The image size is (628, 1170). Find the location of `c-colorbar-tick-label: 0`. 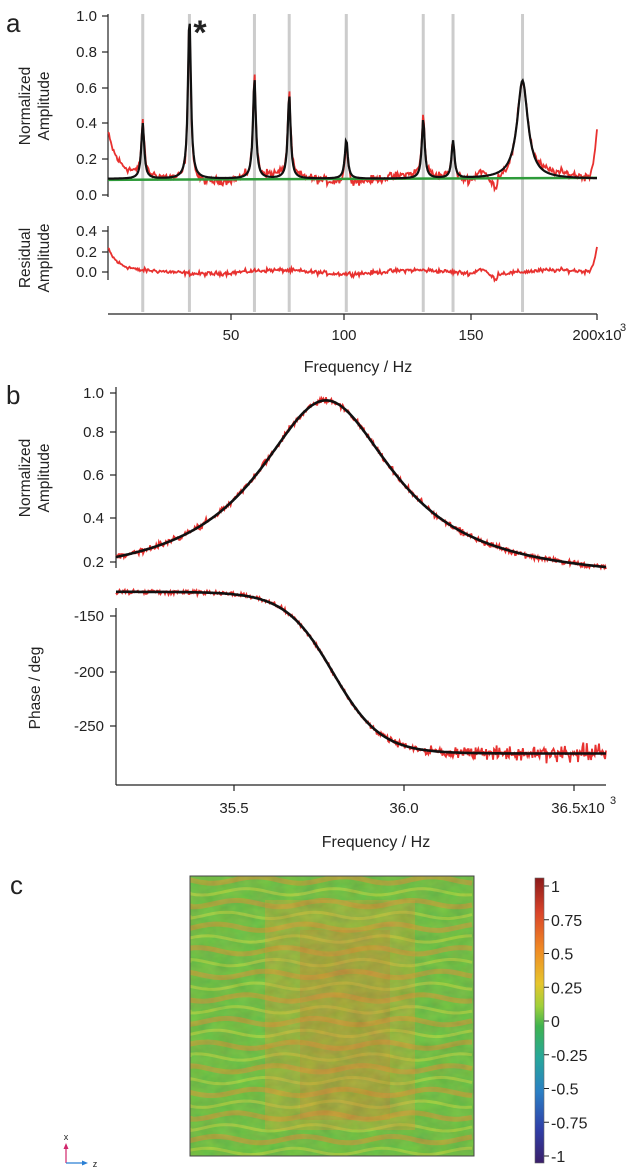

c-colorbar-tick-label: 0 is located at coordinates (555, 1022).